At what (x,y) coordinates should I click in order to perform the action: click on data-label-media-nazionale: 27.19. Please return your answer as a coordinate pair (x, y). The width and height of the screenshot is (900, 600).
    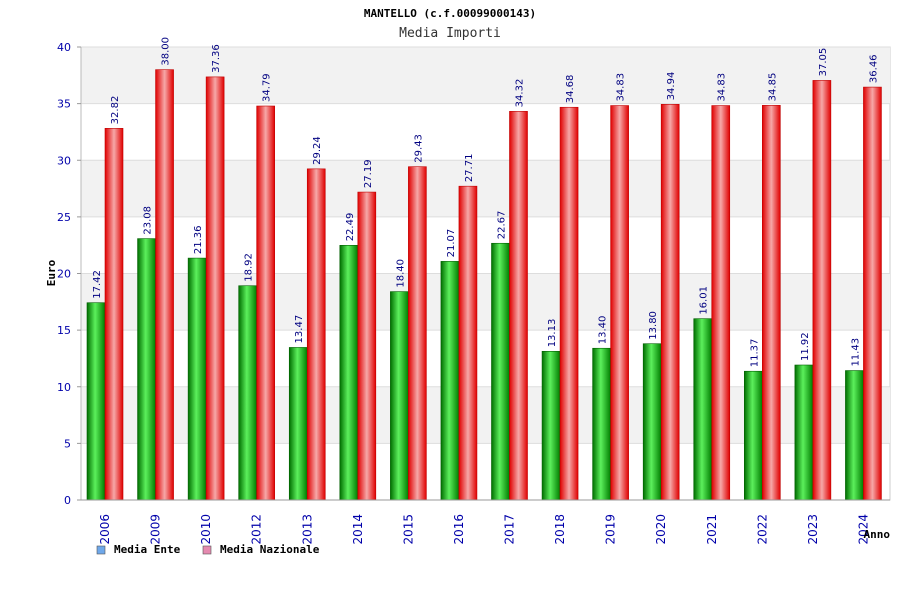
    Looking at the image, I should click on (368, 173).